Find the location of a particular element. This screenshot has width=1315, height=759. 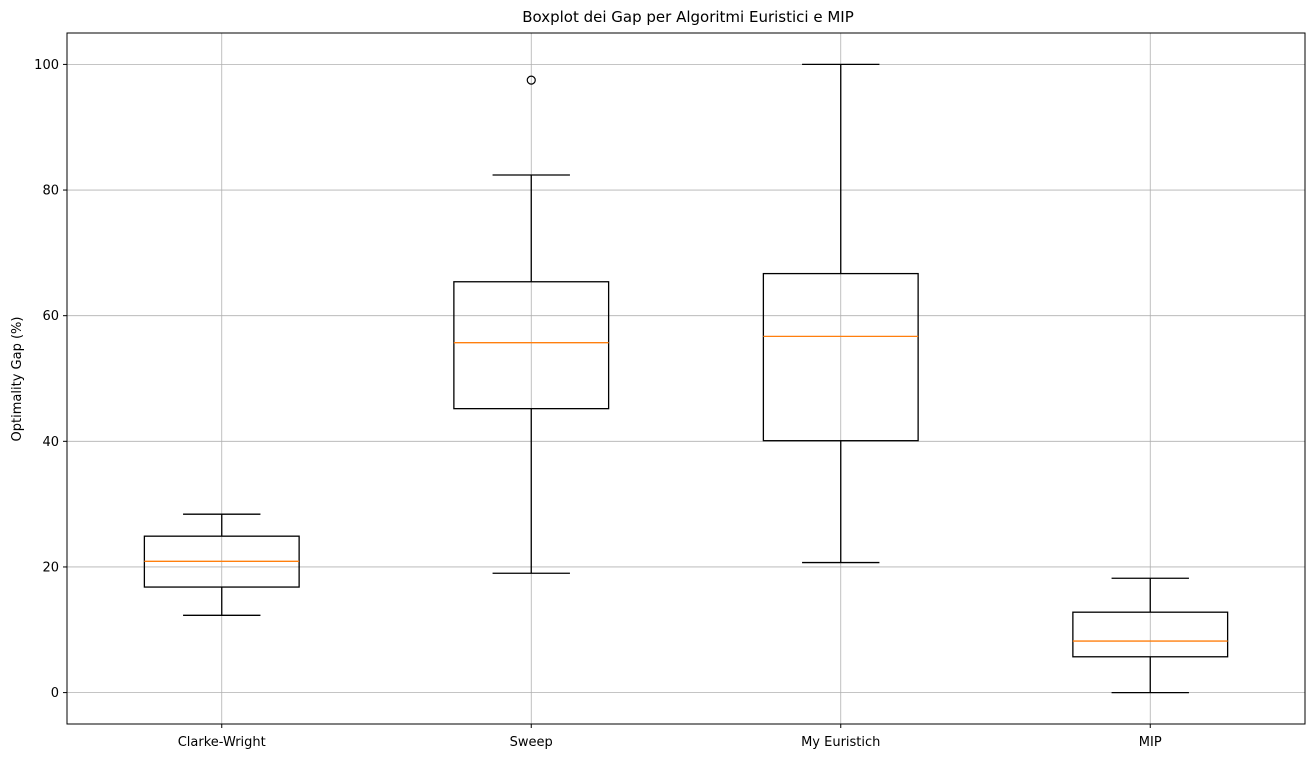

y-tick-label: 100 is located at coordinates (46, 65).